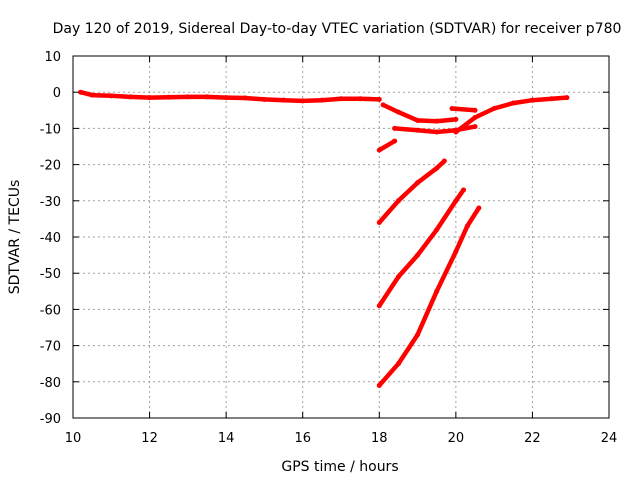  Describe the element at coordinates (339, 467) in the screenshot. I see `x-axis-label: GPS time / hours` at that location.